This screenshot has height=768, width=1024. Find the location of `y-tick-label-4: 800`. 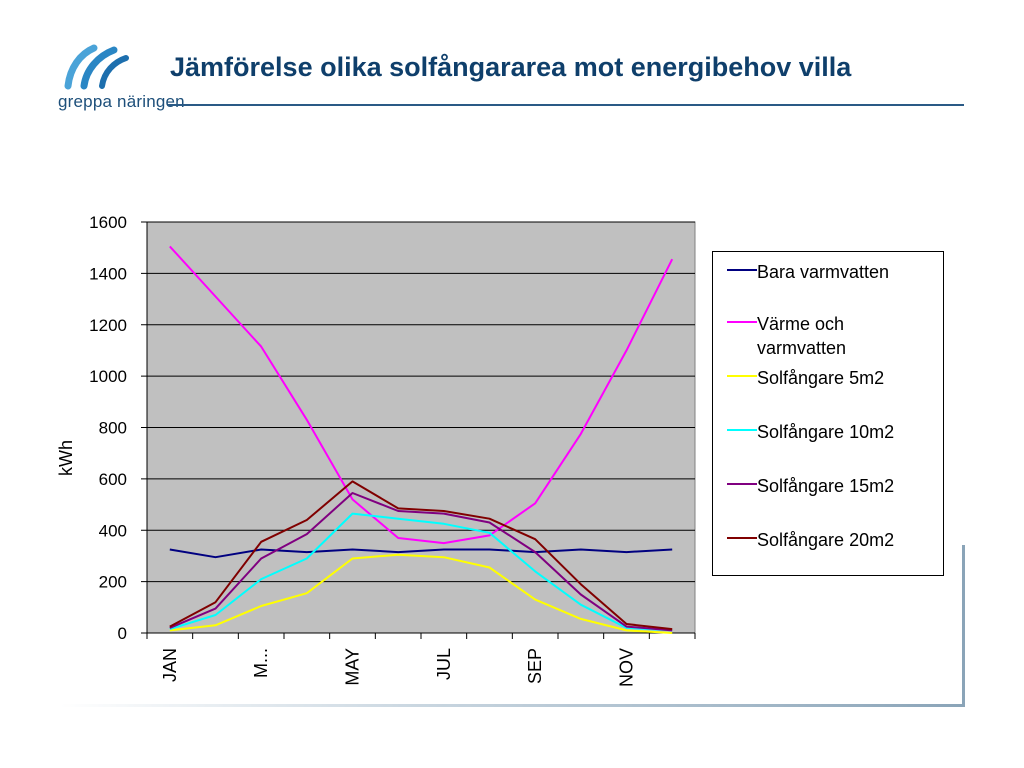

y-tick-label-4: 800 is located at coordinates (113, 428).